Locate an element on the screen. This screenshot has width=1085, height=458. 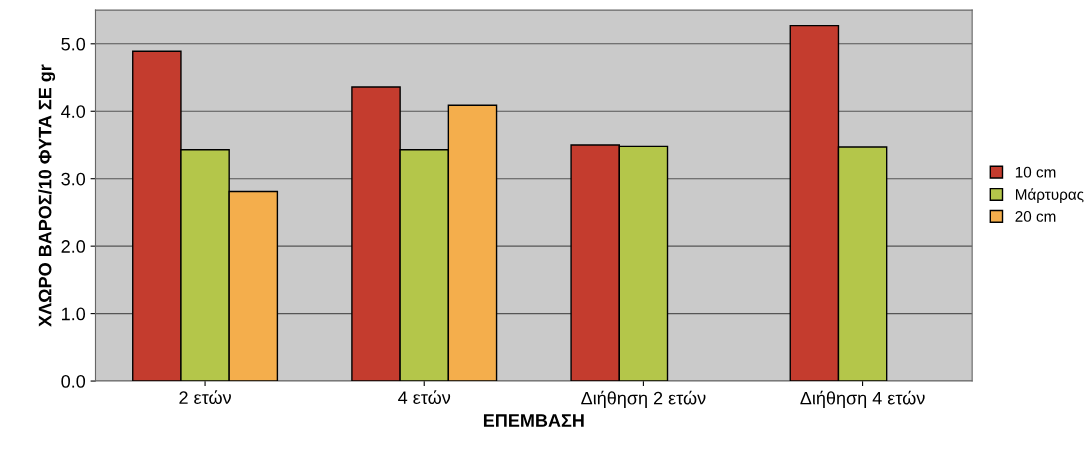
y-tick-label: 4.0 is located at coordinates (73, 111).